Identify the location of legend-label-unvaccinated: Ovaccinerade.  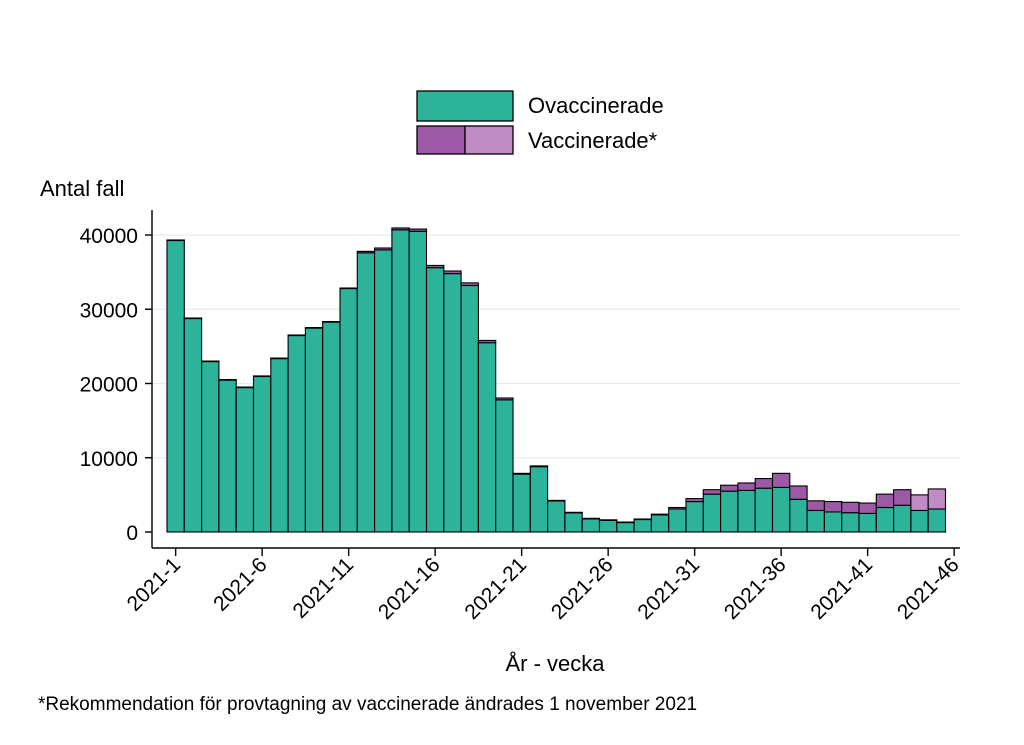
(596, 105).